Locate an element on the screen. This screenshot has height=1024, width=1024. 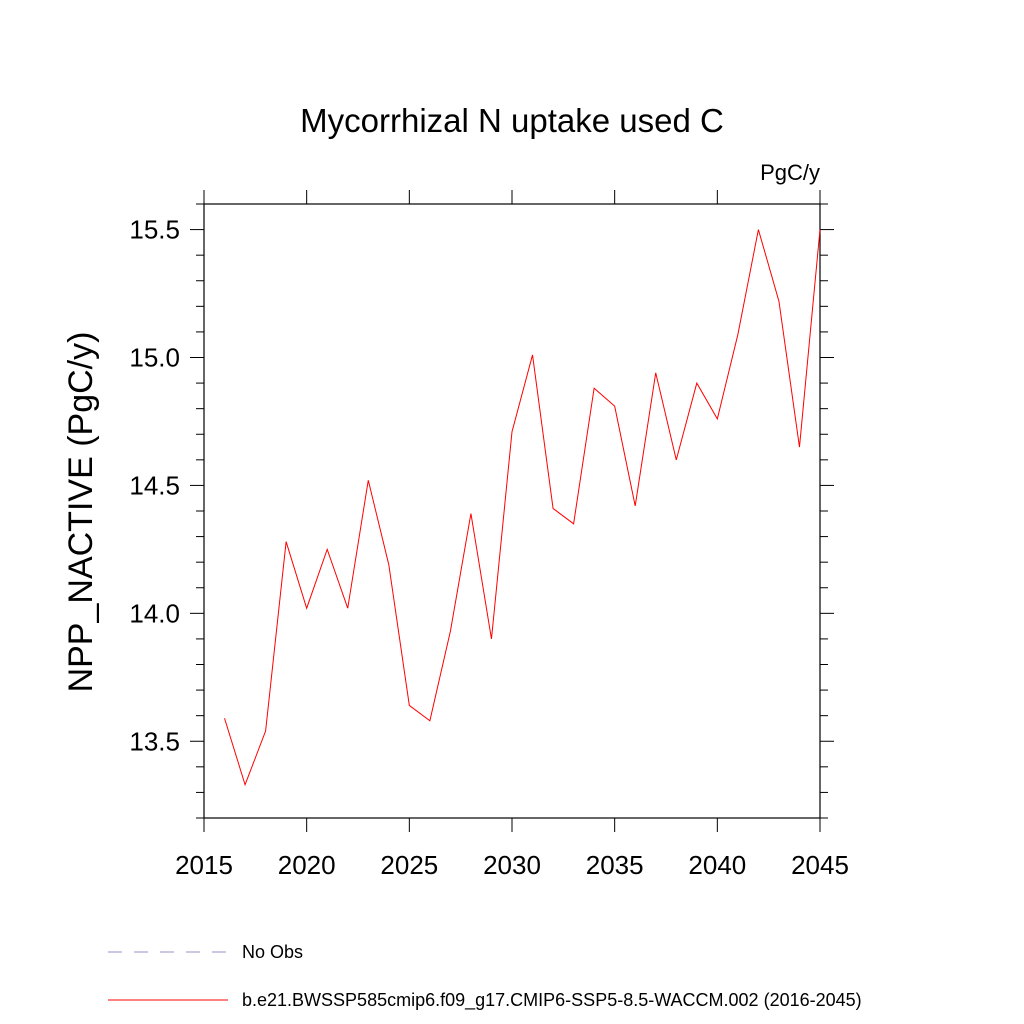
y-tick-label: 15.5 is located at coordinates (154, 230).